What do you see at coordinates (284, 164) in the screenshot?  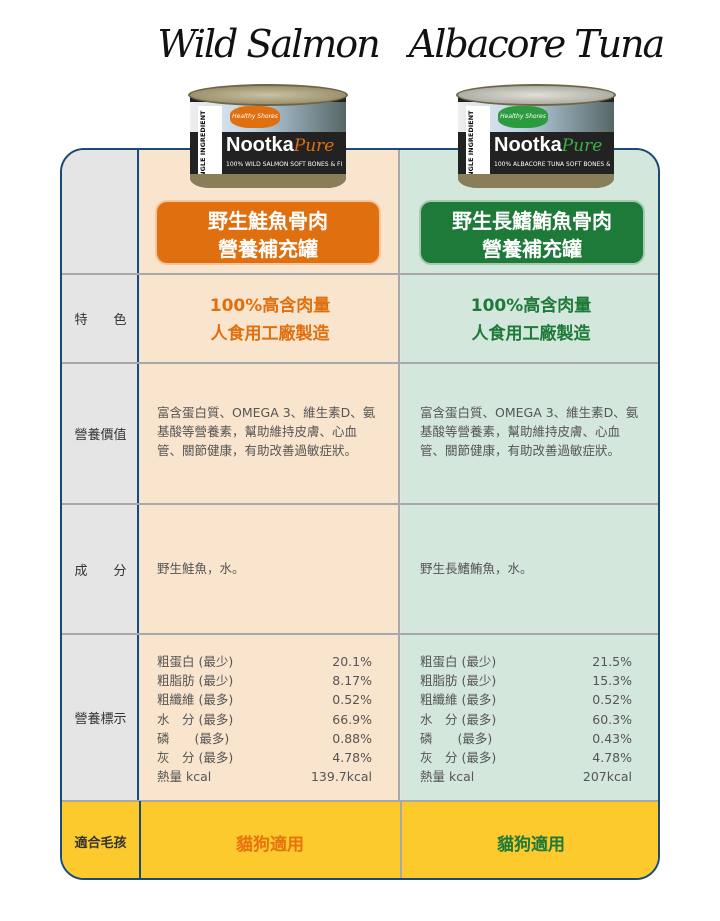 I see `can-description: 100% WILD SALMON SOFT BONES & FISH` at bounding box center [284, 164].